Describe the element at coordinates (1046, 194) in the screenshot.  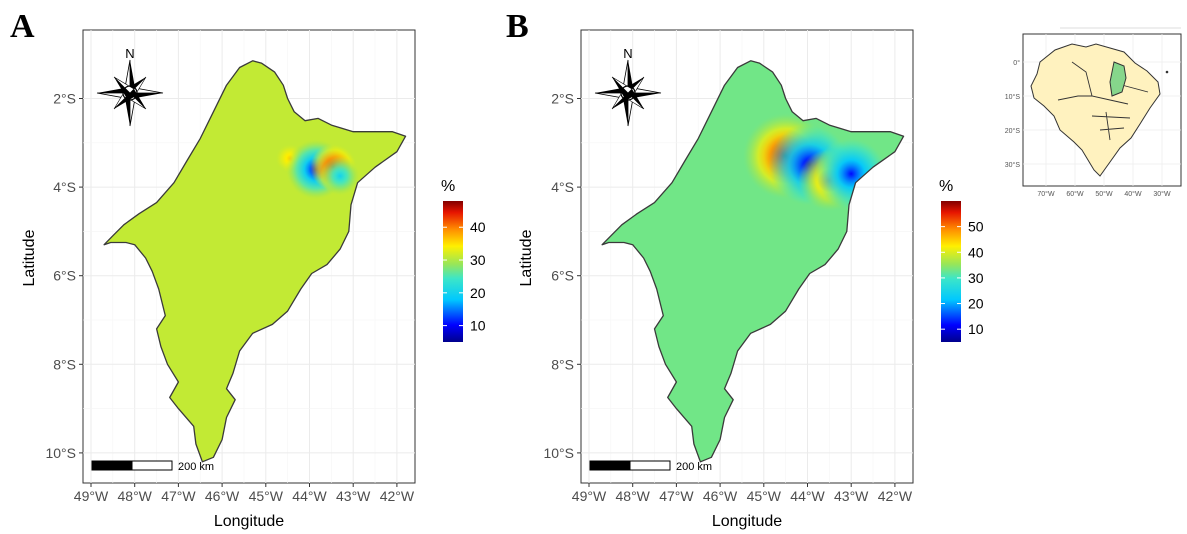
I see `inset-x-tick: 70°W` at that location.